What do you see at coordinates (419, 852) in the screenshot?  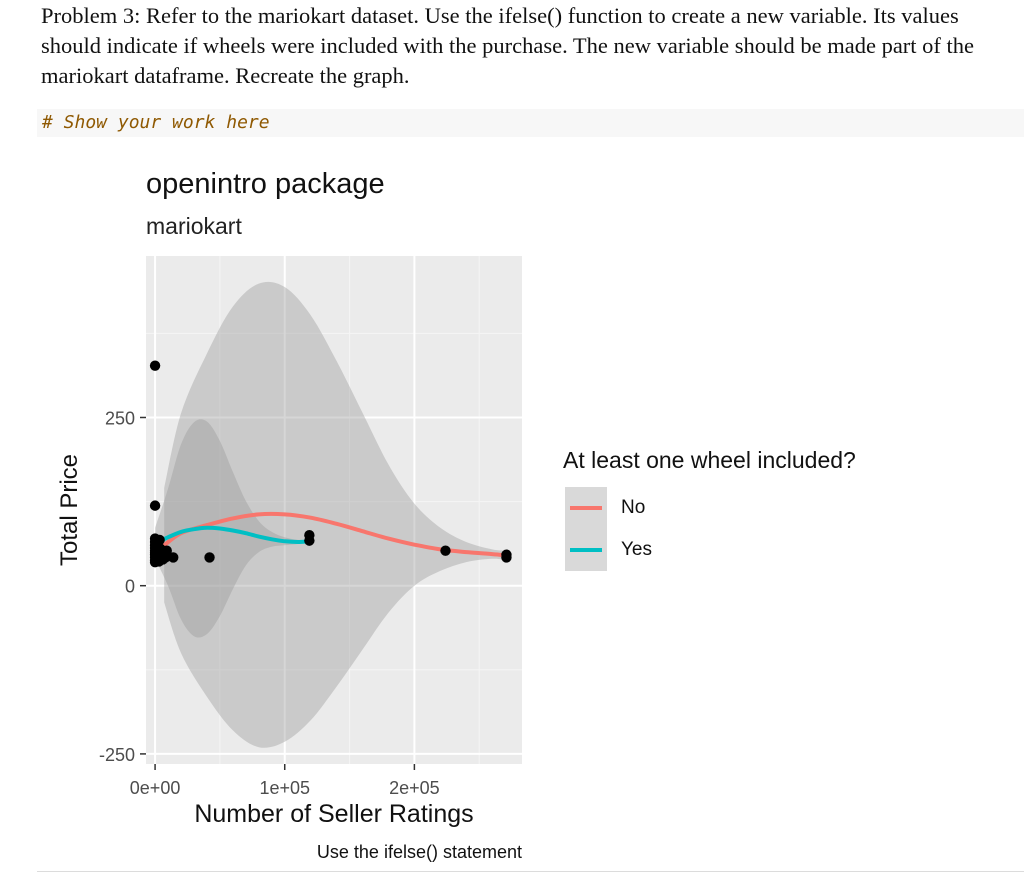 I see `chart-caption: Use the ifelse() statement` at bounding box center [419, 852].